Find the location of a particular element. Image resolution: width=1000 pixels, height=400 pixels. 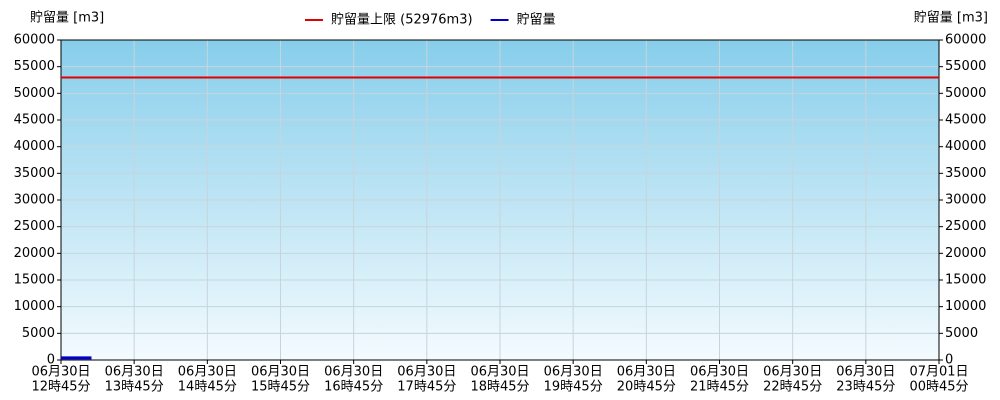

legend-label: 貯留量 is located at coordinates (536, 20).